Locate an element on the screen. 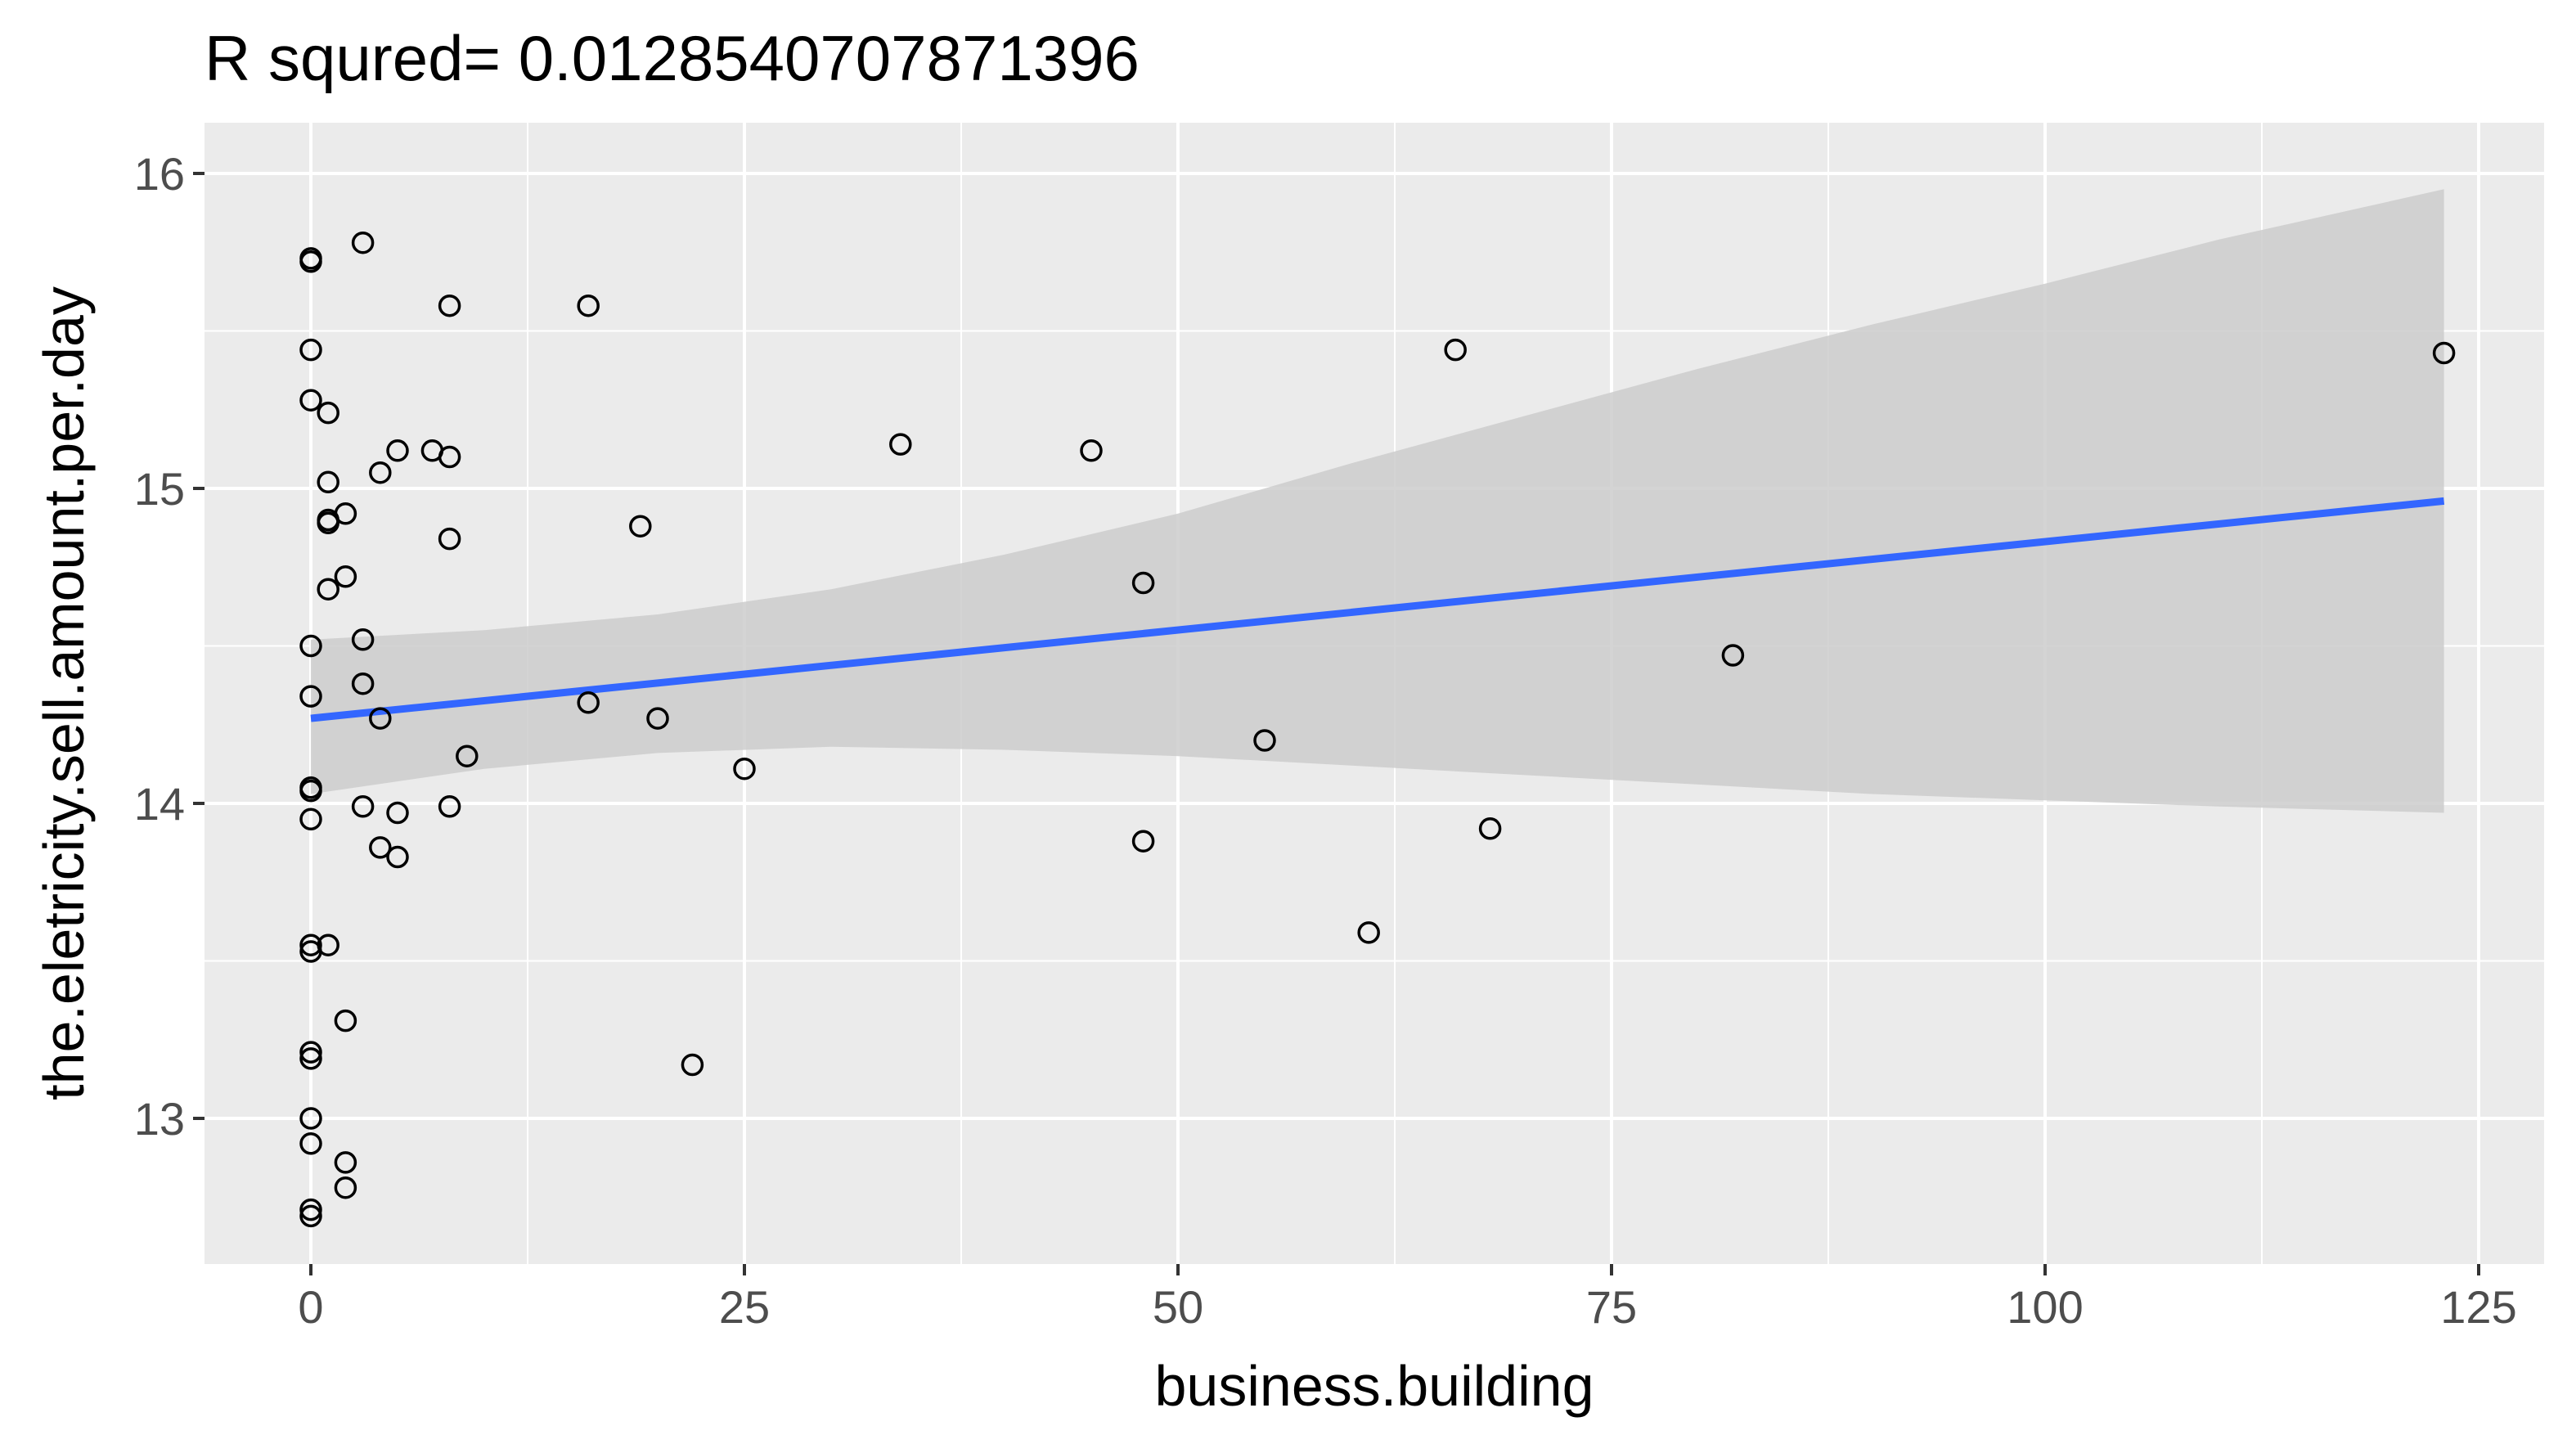 The image size is (2576, 1453). x-tick-label: 25 is located at coordinates (744, 1307).